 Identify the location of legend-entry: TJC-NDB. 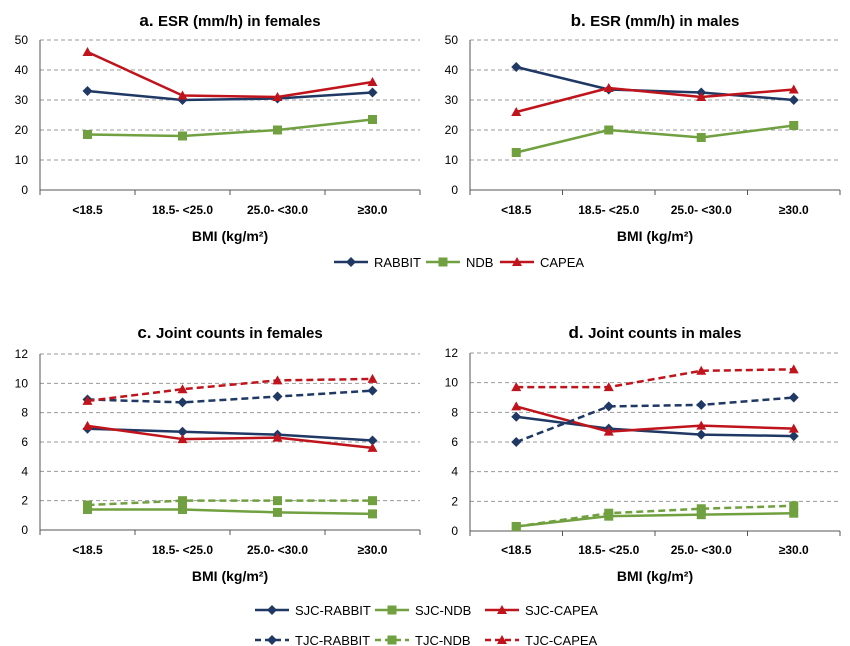
(423, 639).